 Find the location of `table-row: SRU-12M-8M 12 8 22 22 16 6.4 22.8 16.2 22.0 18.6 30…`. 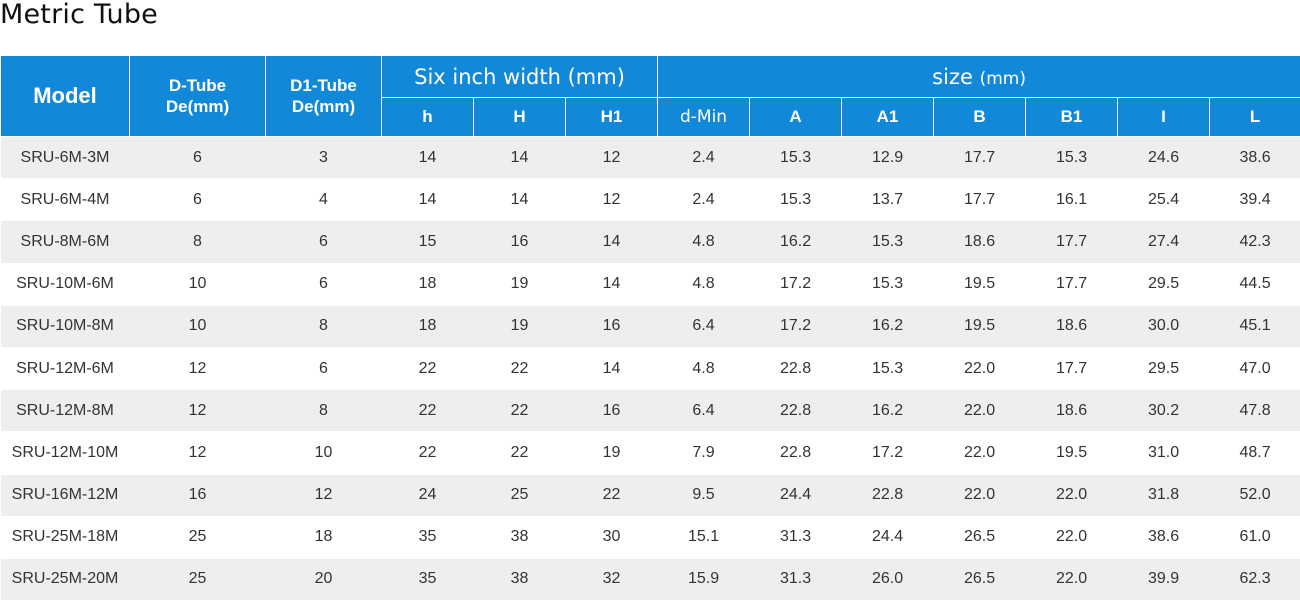

table-row: SRU-12M-8M 12 8 22 22 16 6.4 22.8 16.2 22.0 18.6 30… is located at coordinates (650, 411).